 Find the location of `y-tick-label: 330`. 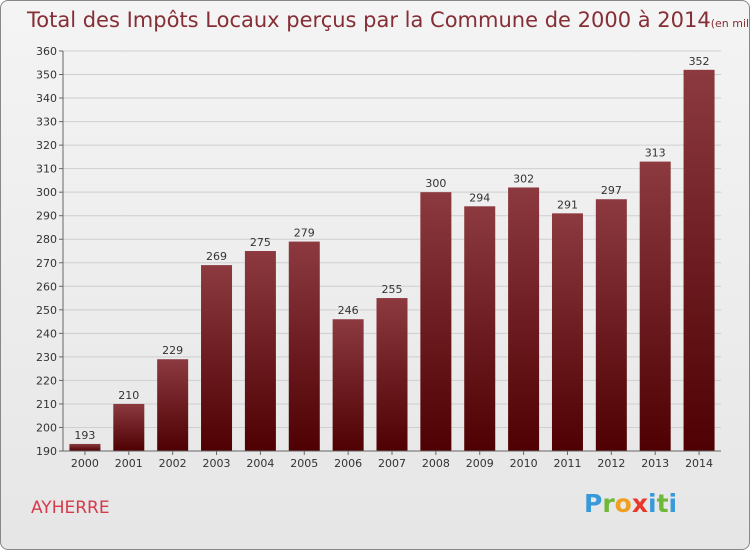

y-tick-label: 330 is located at coordinates (46, 122).